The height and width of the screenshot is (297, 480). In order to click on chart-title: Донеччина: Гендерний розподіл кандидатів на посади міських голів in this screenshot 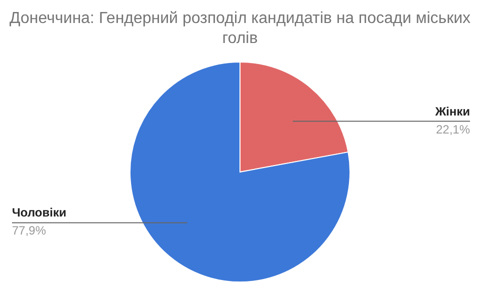, I will do `click(240, 28)`.